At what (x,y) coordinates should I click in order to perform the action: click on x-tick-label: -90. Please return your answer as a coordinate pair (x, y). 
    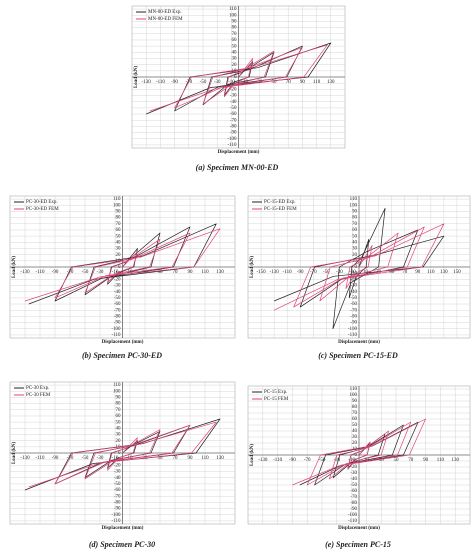
    Looking at the image, I should click on (55, 458).